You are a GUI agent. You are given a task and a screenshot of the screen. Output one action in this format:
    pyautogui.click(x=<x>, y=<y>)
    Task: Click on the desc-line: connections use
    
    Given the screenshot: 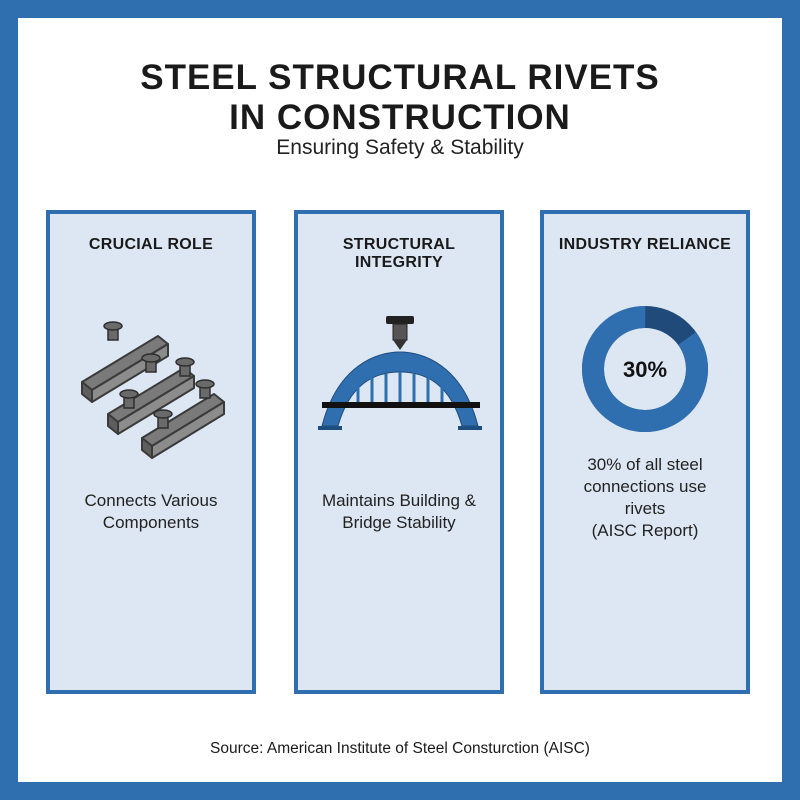 What is the action you would take?
    pyautogui.click(x=645, y=486)
    